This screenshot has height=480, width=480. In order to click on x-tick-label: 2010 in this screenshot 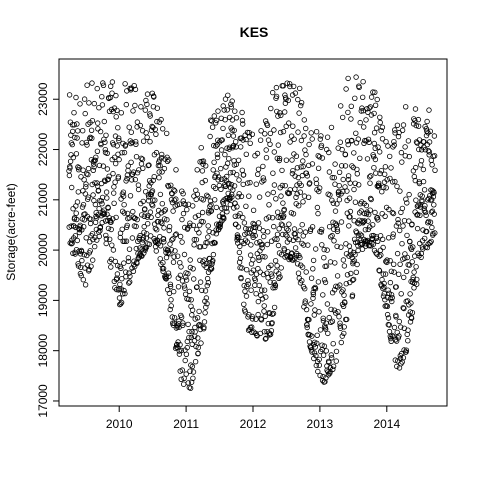, I will do `click(119, 424)`.